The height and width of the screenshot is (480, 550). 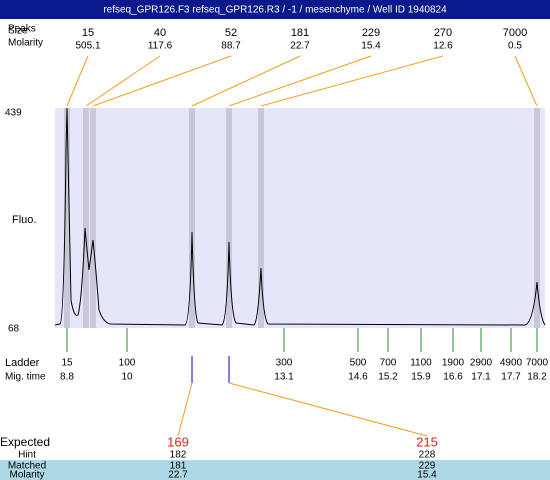 I want to click on row-label: Peaks, so click(x=22, y=29).